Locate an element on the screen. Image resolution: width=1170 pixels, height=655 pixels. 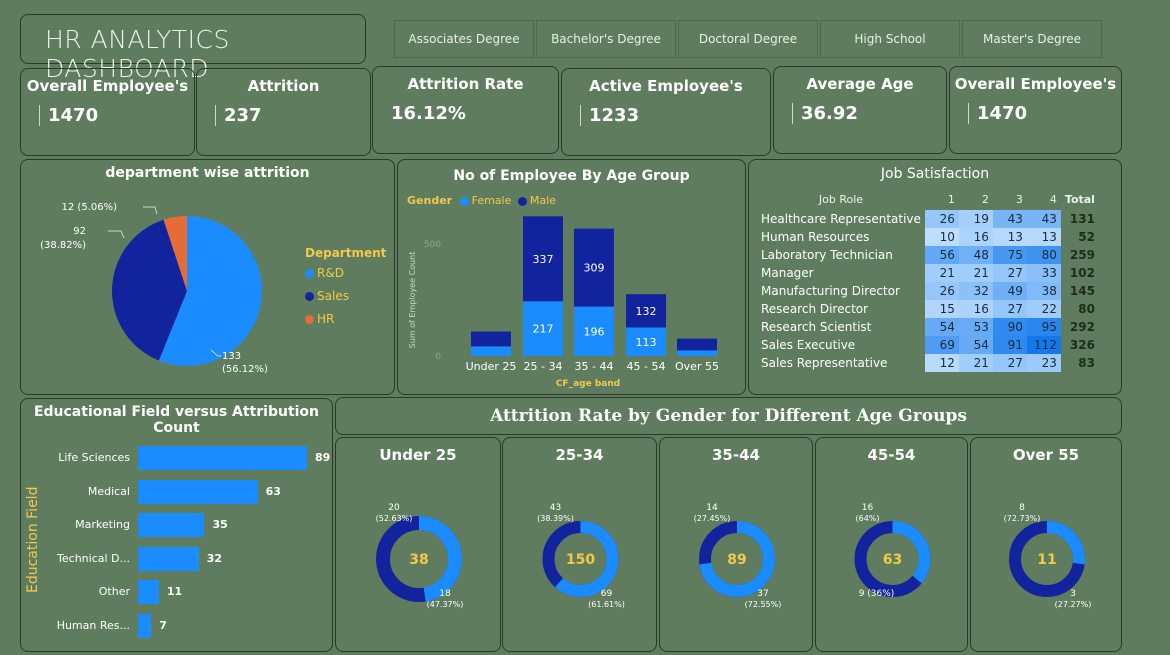
value-cell: 10 is located at coordinates (941, 237).